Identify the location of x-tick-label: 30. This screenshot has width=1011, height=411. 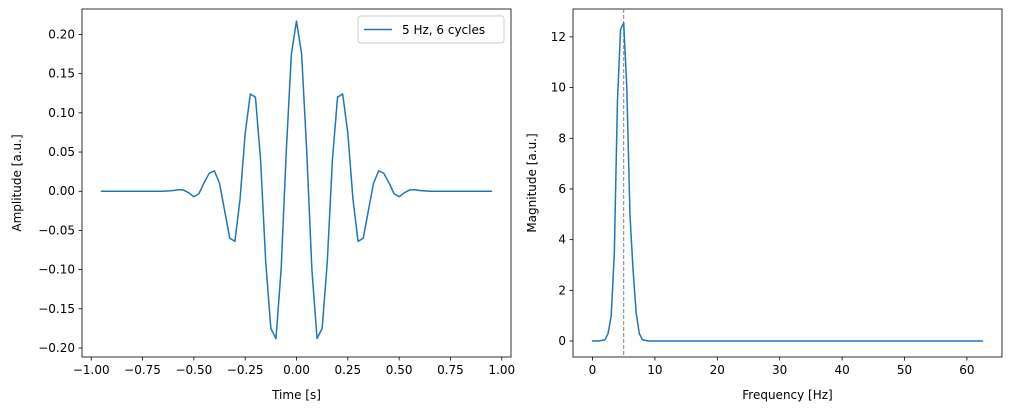
(779, 370).